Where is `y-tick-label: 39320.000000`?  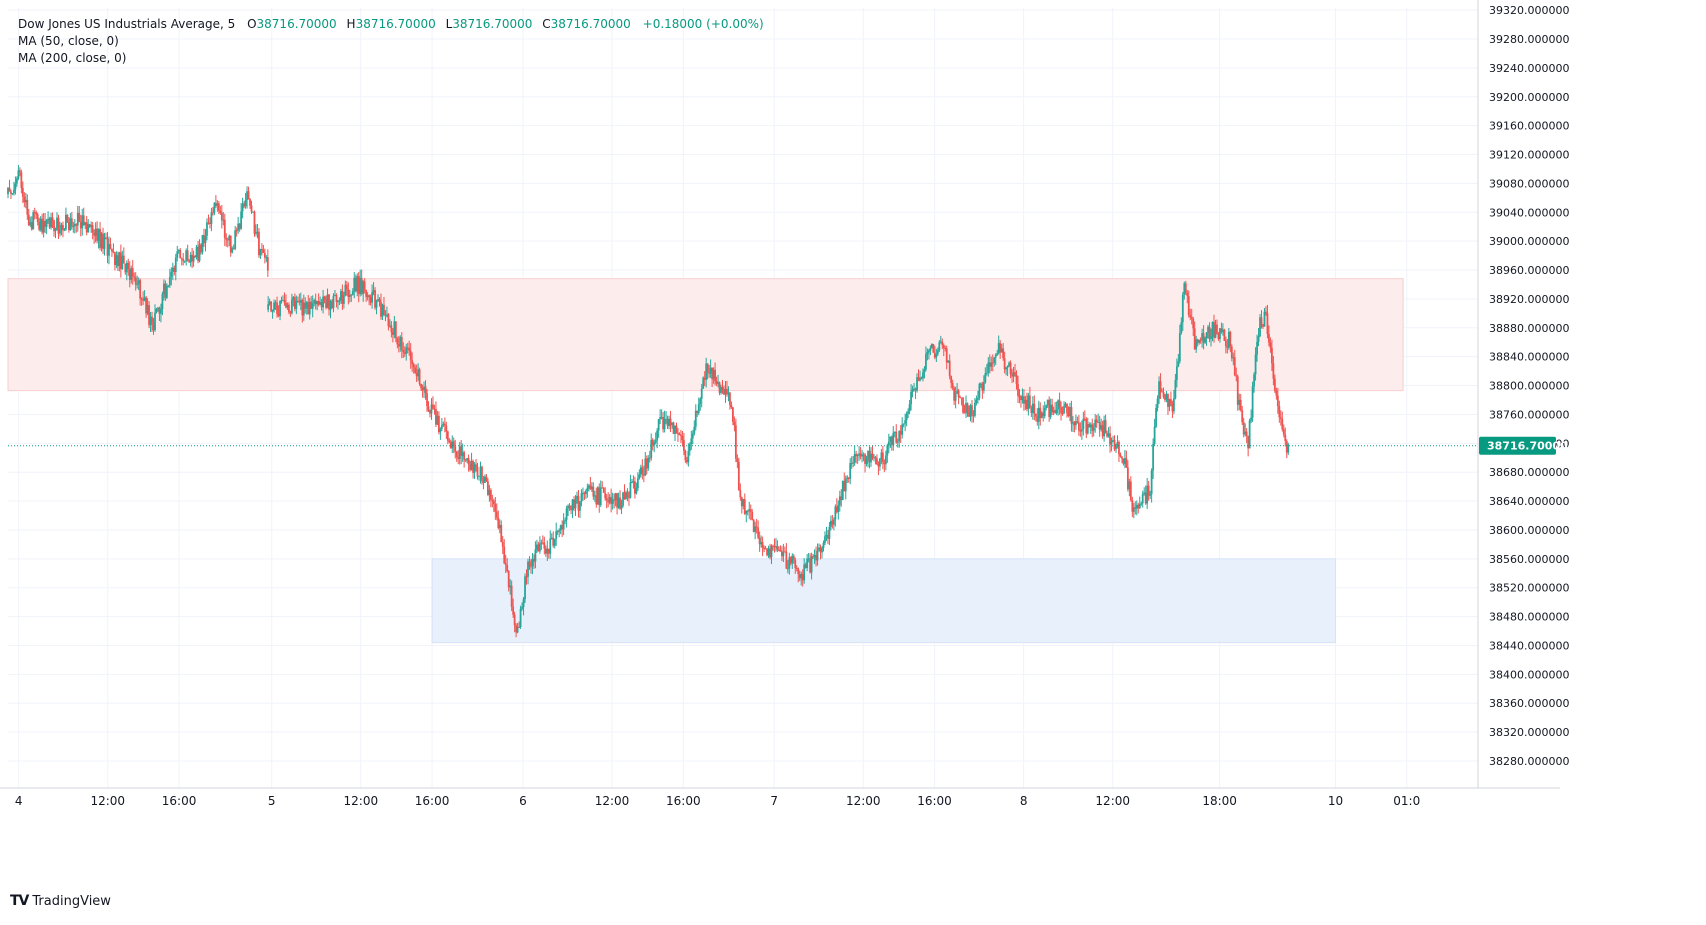
y-tick-label: 39320.000000 is located at coordinates (1529, 10).